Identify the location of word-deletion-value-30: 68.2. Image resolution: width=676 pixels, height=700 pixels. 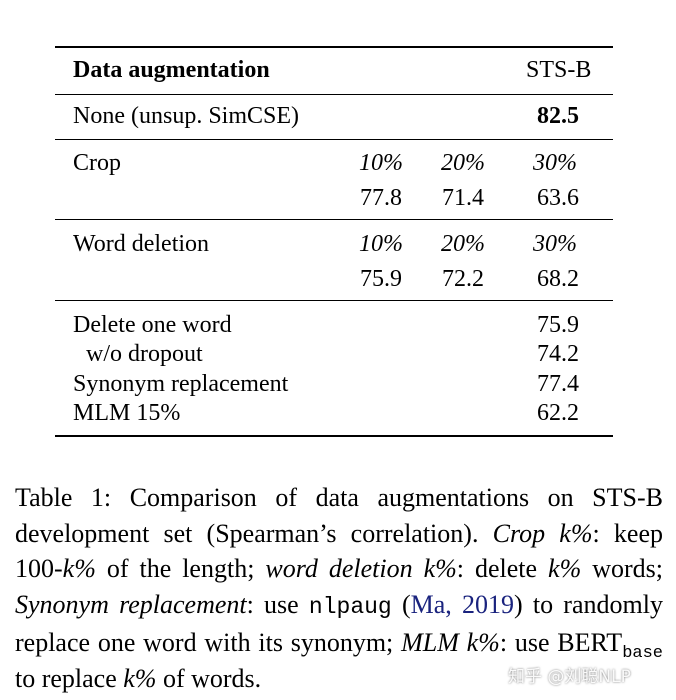
(558, 279).